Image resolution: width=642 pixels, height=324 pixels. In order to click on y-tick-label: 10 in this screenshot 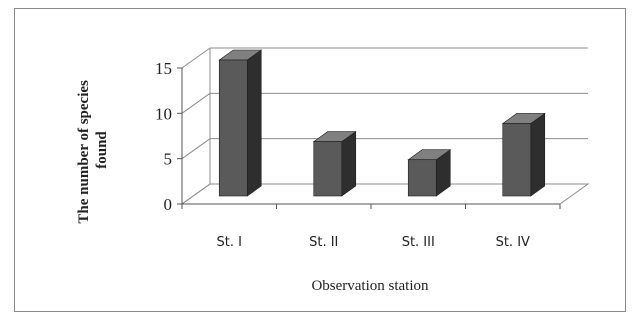, I will do `click(163, 113)`.